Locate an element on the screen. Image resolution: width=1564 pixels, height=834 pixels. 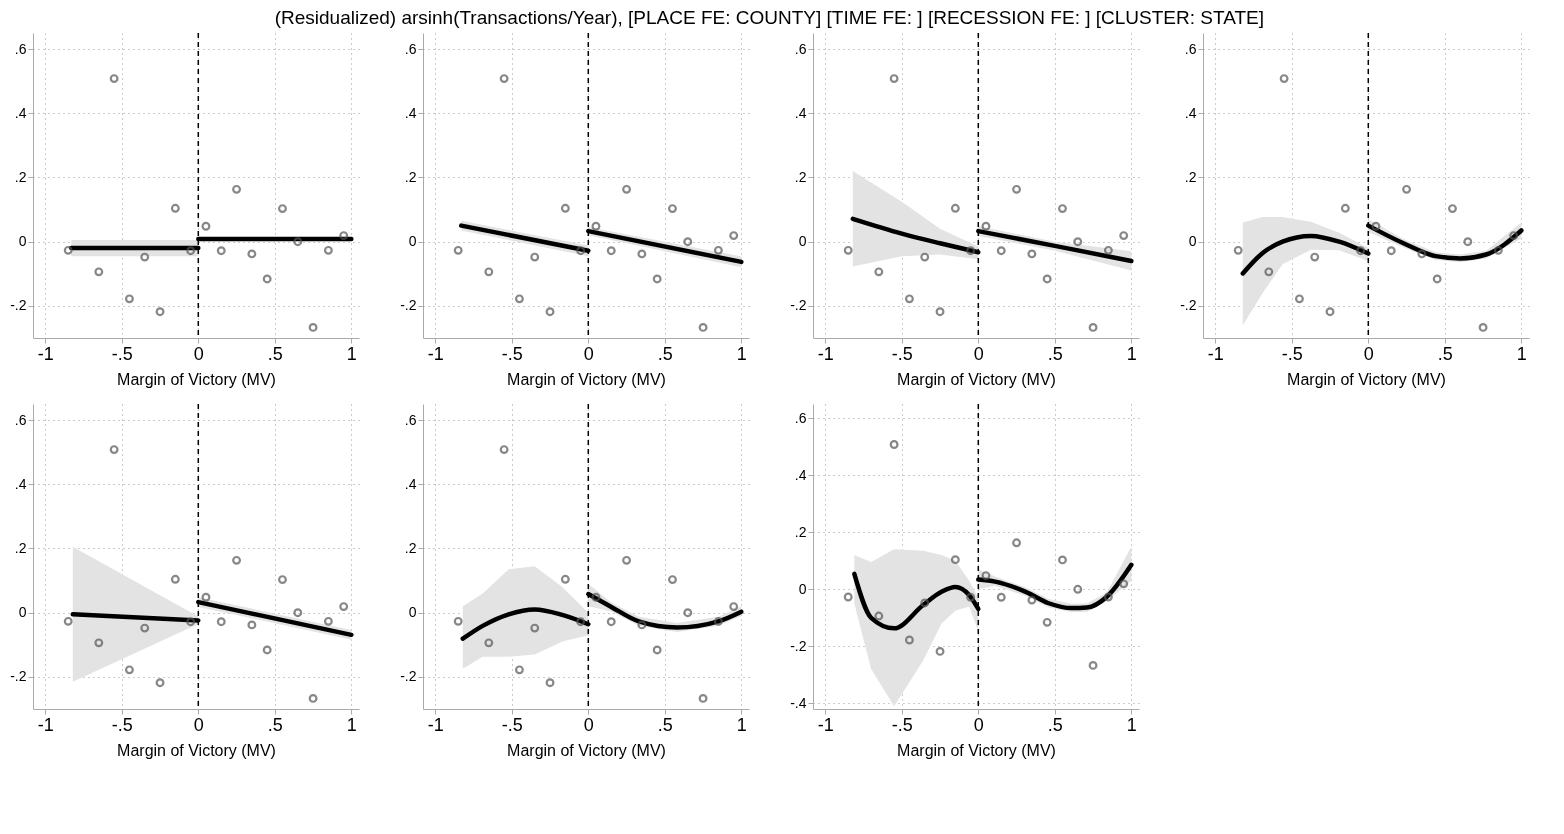
x-tick-label: -.5 is located at coordinates (902, 353).